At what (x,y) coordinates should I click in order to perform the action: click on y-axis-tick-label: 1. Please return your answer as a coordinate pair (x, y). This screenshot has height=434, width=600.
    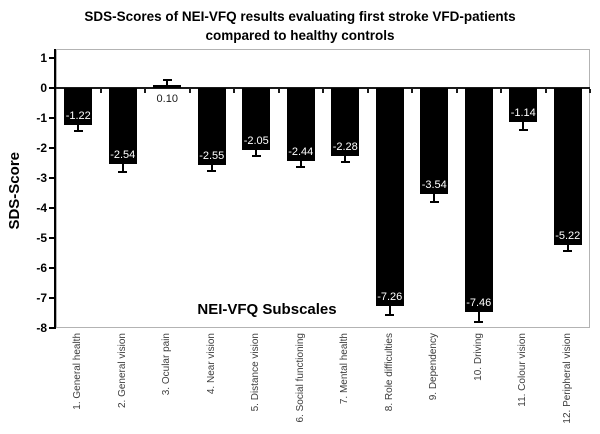
    Looking at the image, I should click on (43, 58).